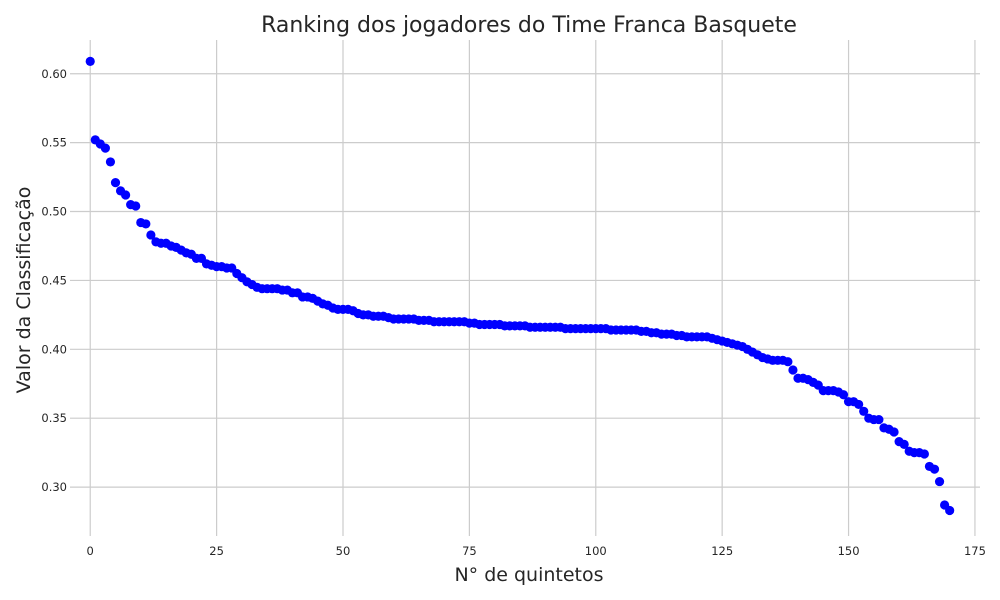 Image resolution: width=1000 pixels, height=600 pixels. I want to click on x-tick-label: 150, so click(849, 551).